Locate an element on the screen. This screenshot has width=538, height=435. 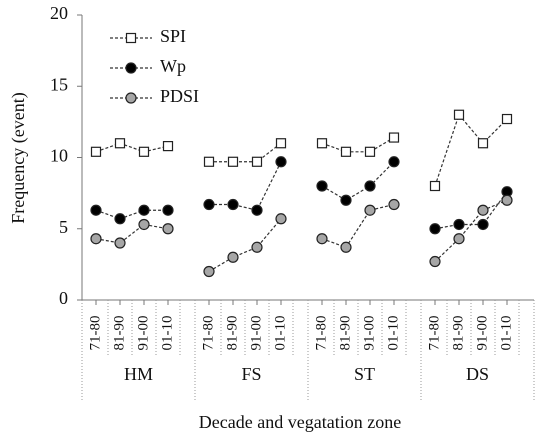
group-label: DS is located at coordinates (477, 374).